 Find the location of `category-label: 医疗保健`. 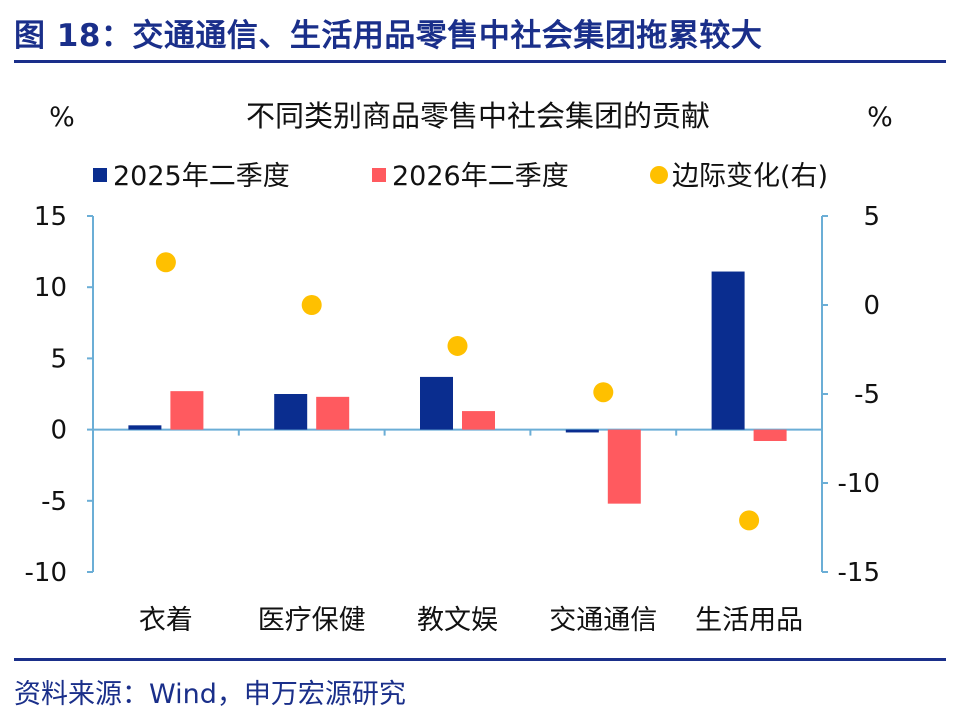

category-label: 医疗保健 is located at coordinates (312, 620).